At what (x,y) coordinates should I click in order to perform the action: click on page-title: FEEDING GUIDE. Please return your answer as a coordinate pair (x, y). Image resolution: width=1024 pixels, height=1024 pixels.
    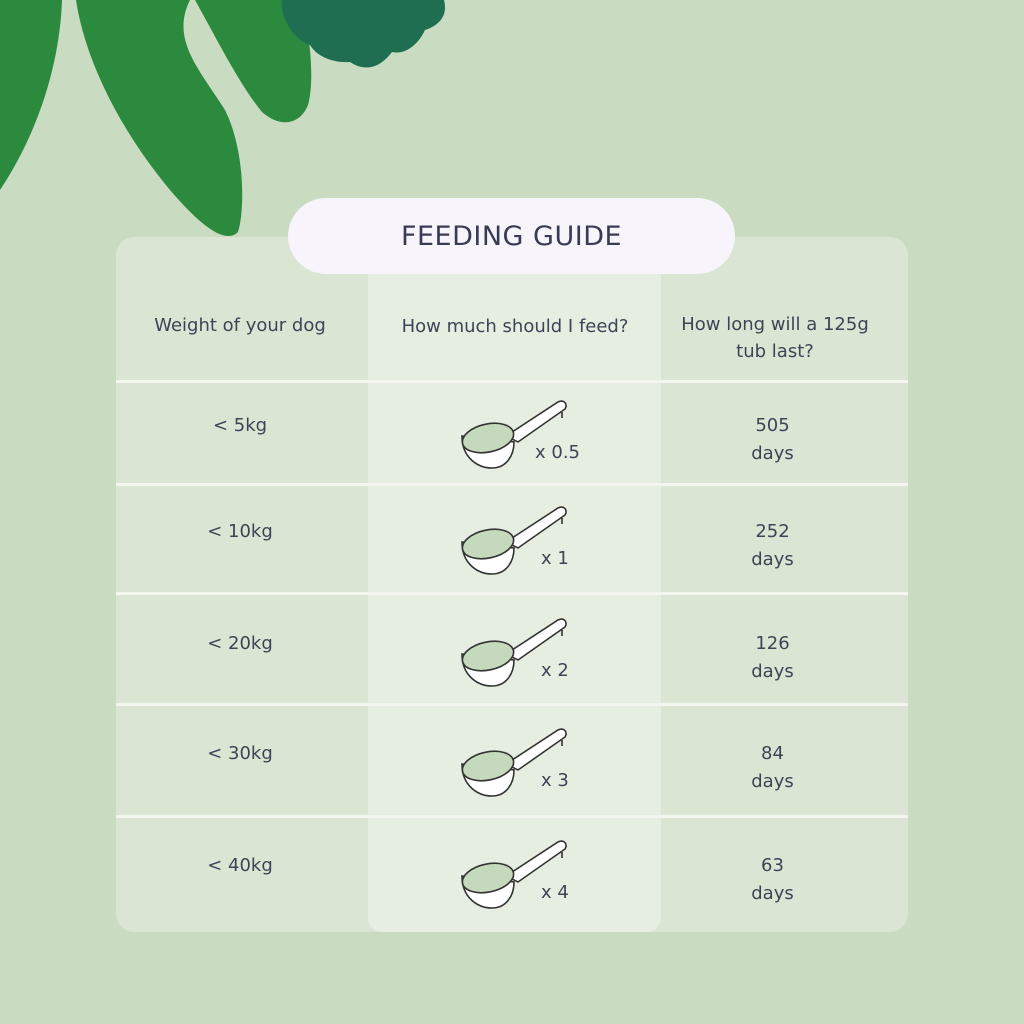
    Looking at the image, I should click on (511, 236).